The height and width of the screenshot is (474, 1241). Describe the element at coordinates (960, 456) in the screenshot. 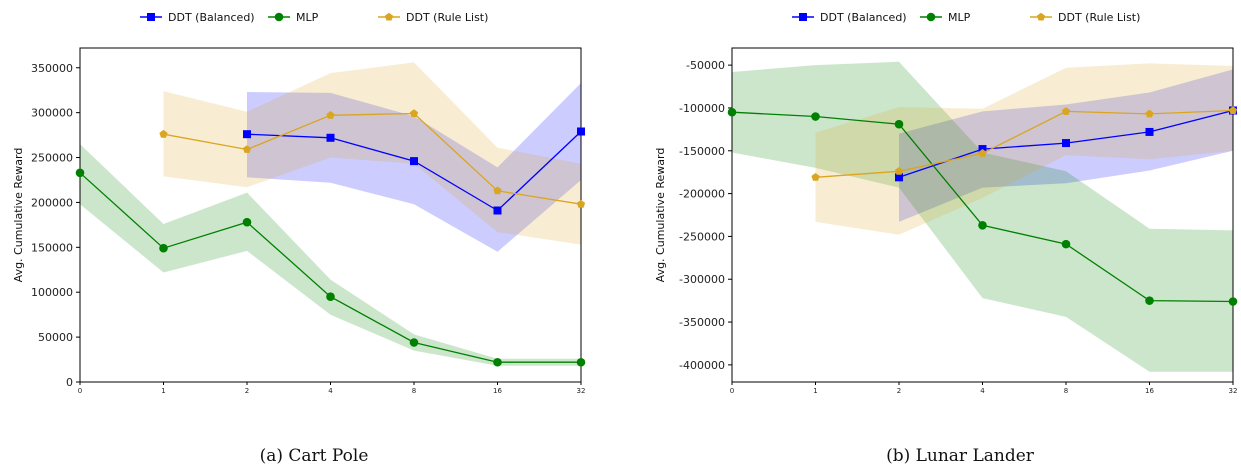

I see `chart-caption: (b) Lunar Lander` at that location.